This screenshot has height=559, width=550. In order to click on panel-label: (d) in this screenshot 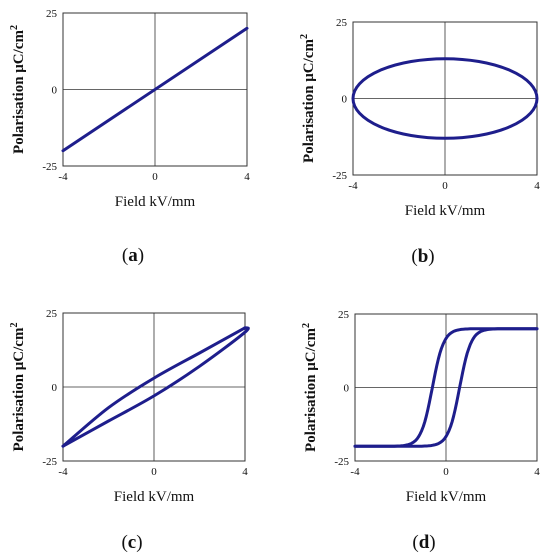, I will do `click(423, 542)`.